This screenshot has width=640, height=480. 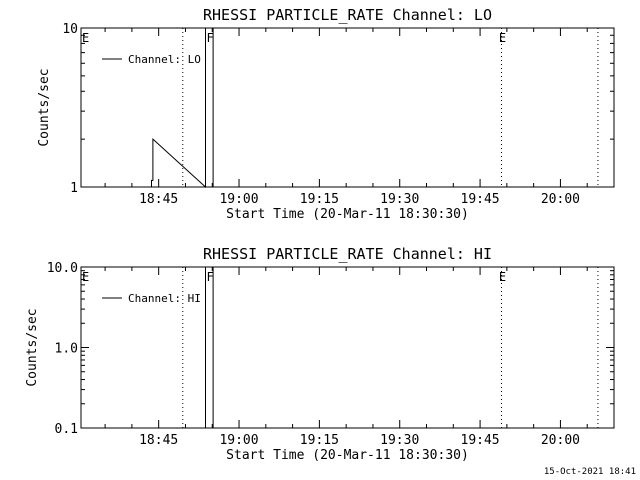 I want to click on panel2-xtick-label: 18:45, so click(x=158, y=440).